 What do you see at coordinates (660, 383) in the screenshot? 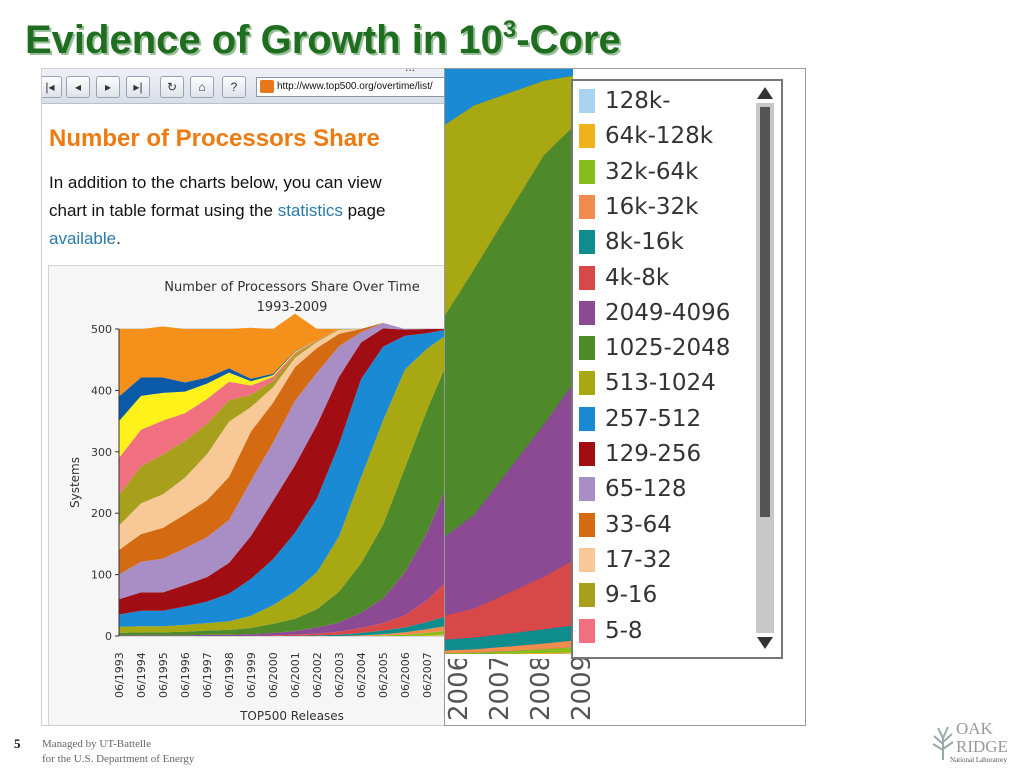
I see `legend-label: 513-1024` at bounding box center [660, 383].